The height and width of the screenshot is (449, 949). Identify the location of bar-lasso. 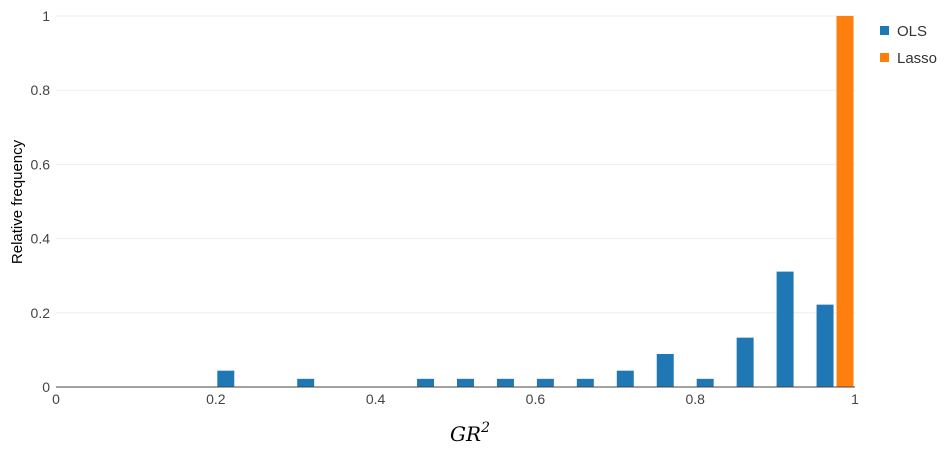
(845, 201).